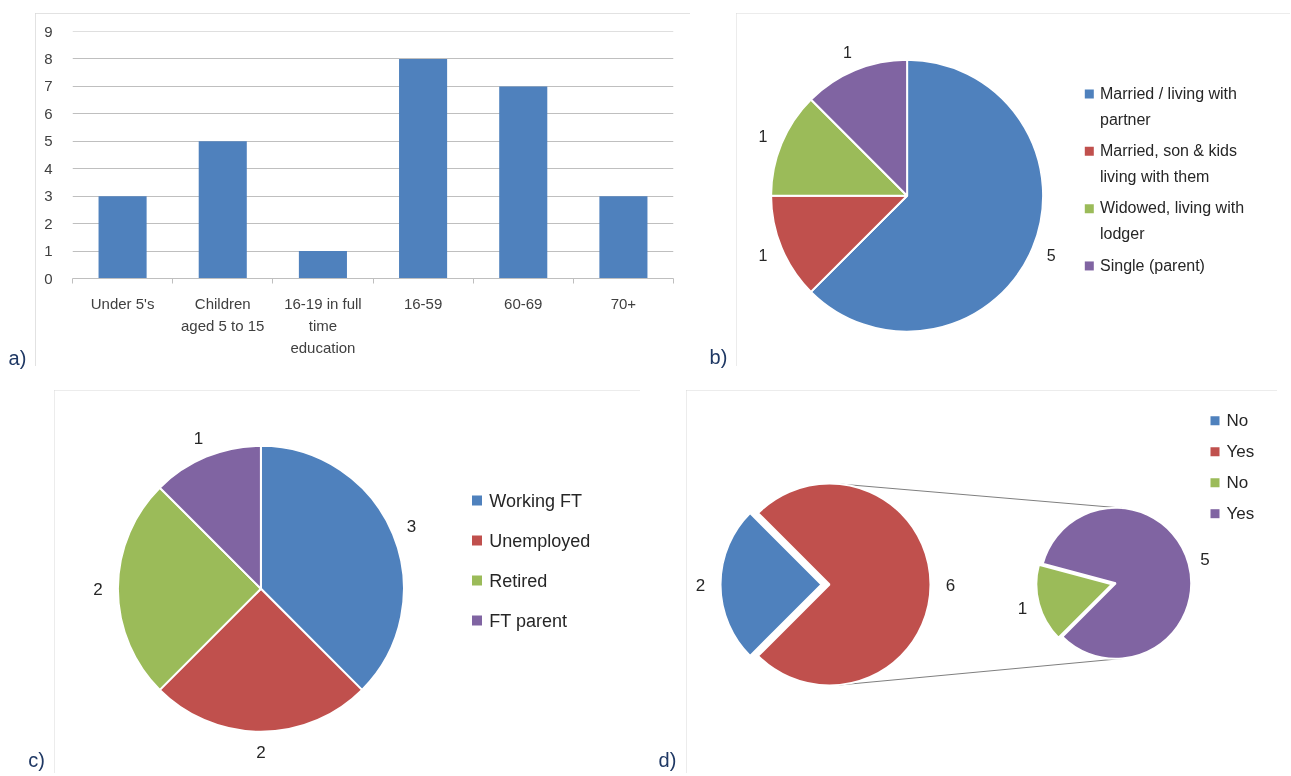 This screenshot has height=776, width=1291. Describe the element at coordinates (48, 168) in the screenshot. I see `y-tick-label: 4` at that location.